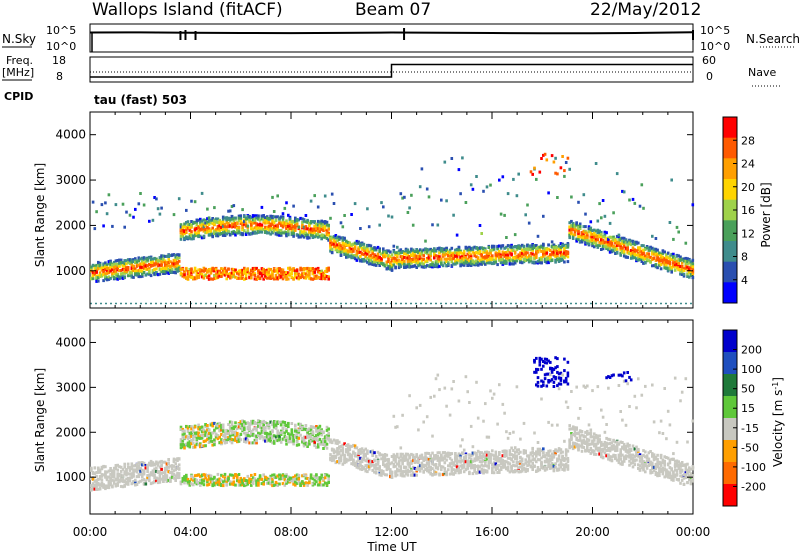 Image resolution: width=800 pixels, height=554 pixels. Describe the element at coordinates (70, 271) in the screenshot. I see `y-tick-label: 1000` at that location.